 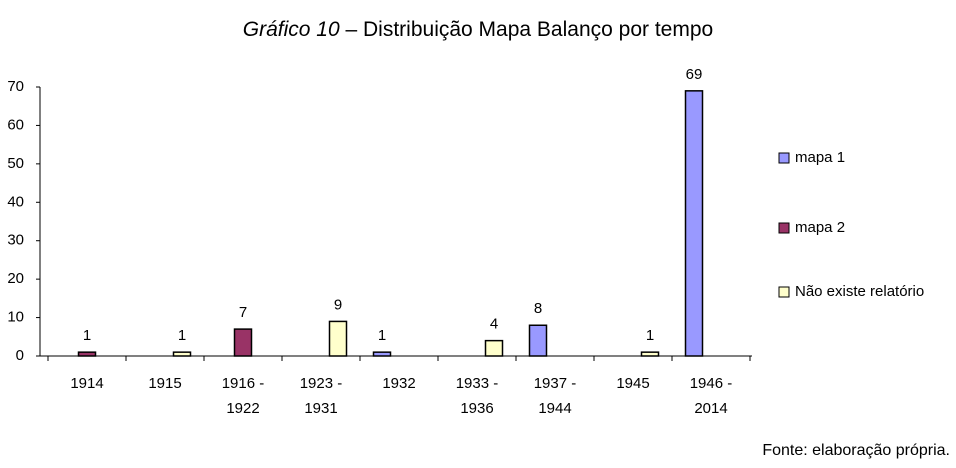 What do you see at coordinates (820, 157) in the screenshot?
I see `legend-label: mapa 1` at bounding box center [820, 157].